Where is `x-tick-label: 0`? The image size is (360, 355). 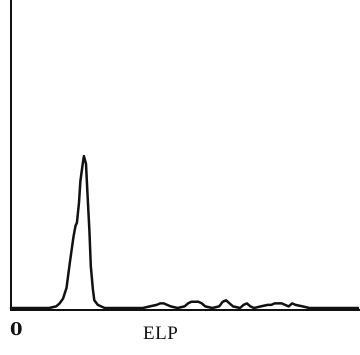
x-tick-label: 0 is located at coordinates (16, 329).